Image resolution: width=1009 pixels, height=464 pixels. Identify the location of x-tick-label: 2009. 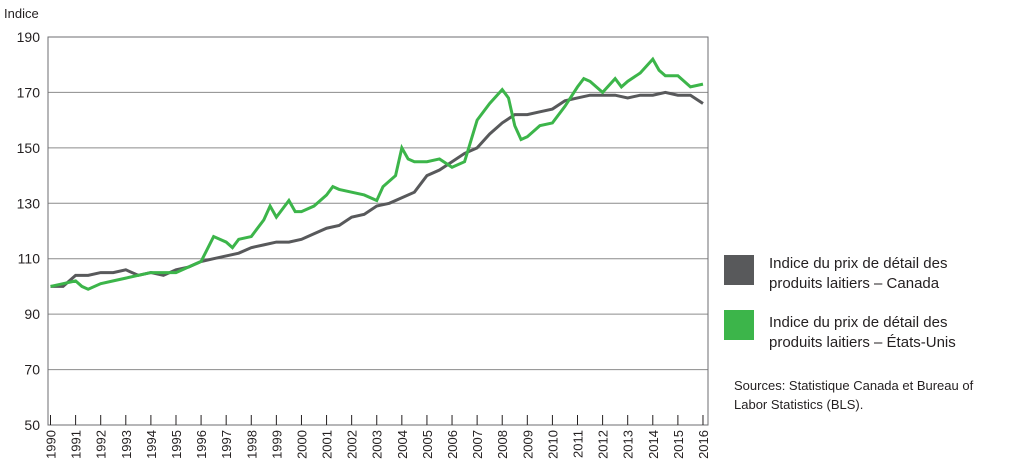
(527, 444).